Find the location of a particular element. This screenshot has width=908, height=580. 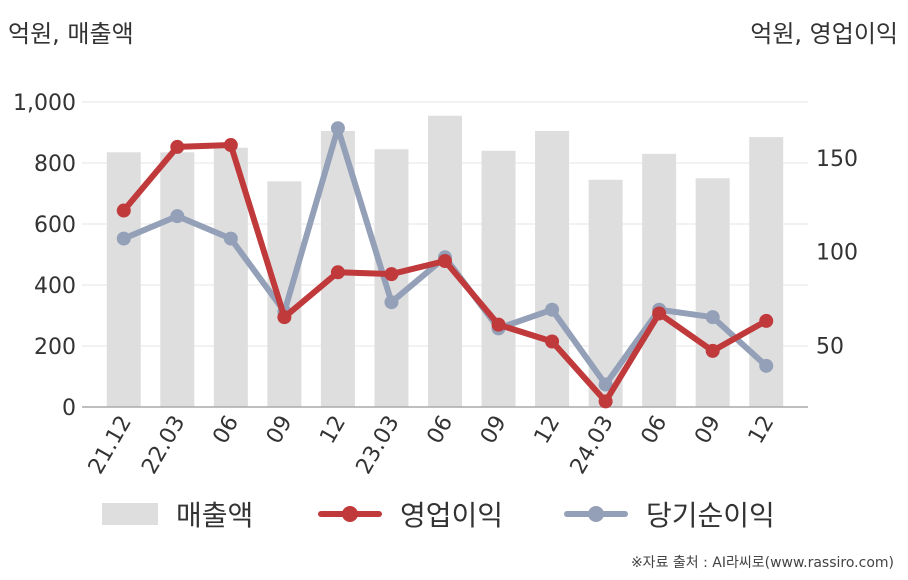

y-left-tick-label: 1,000 is located at coordinates (44, 103).